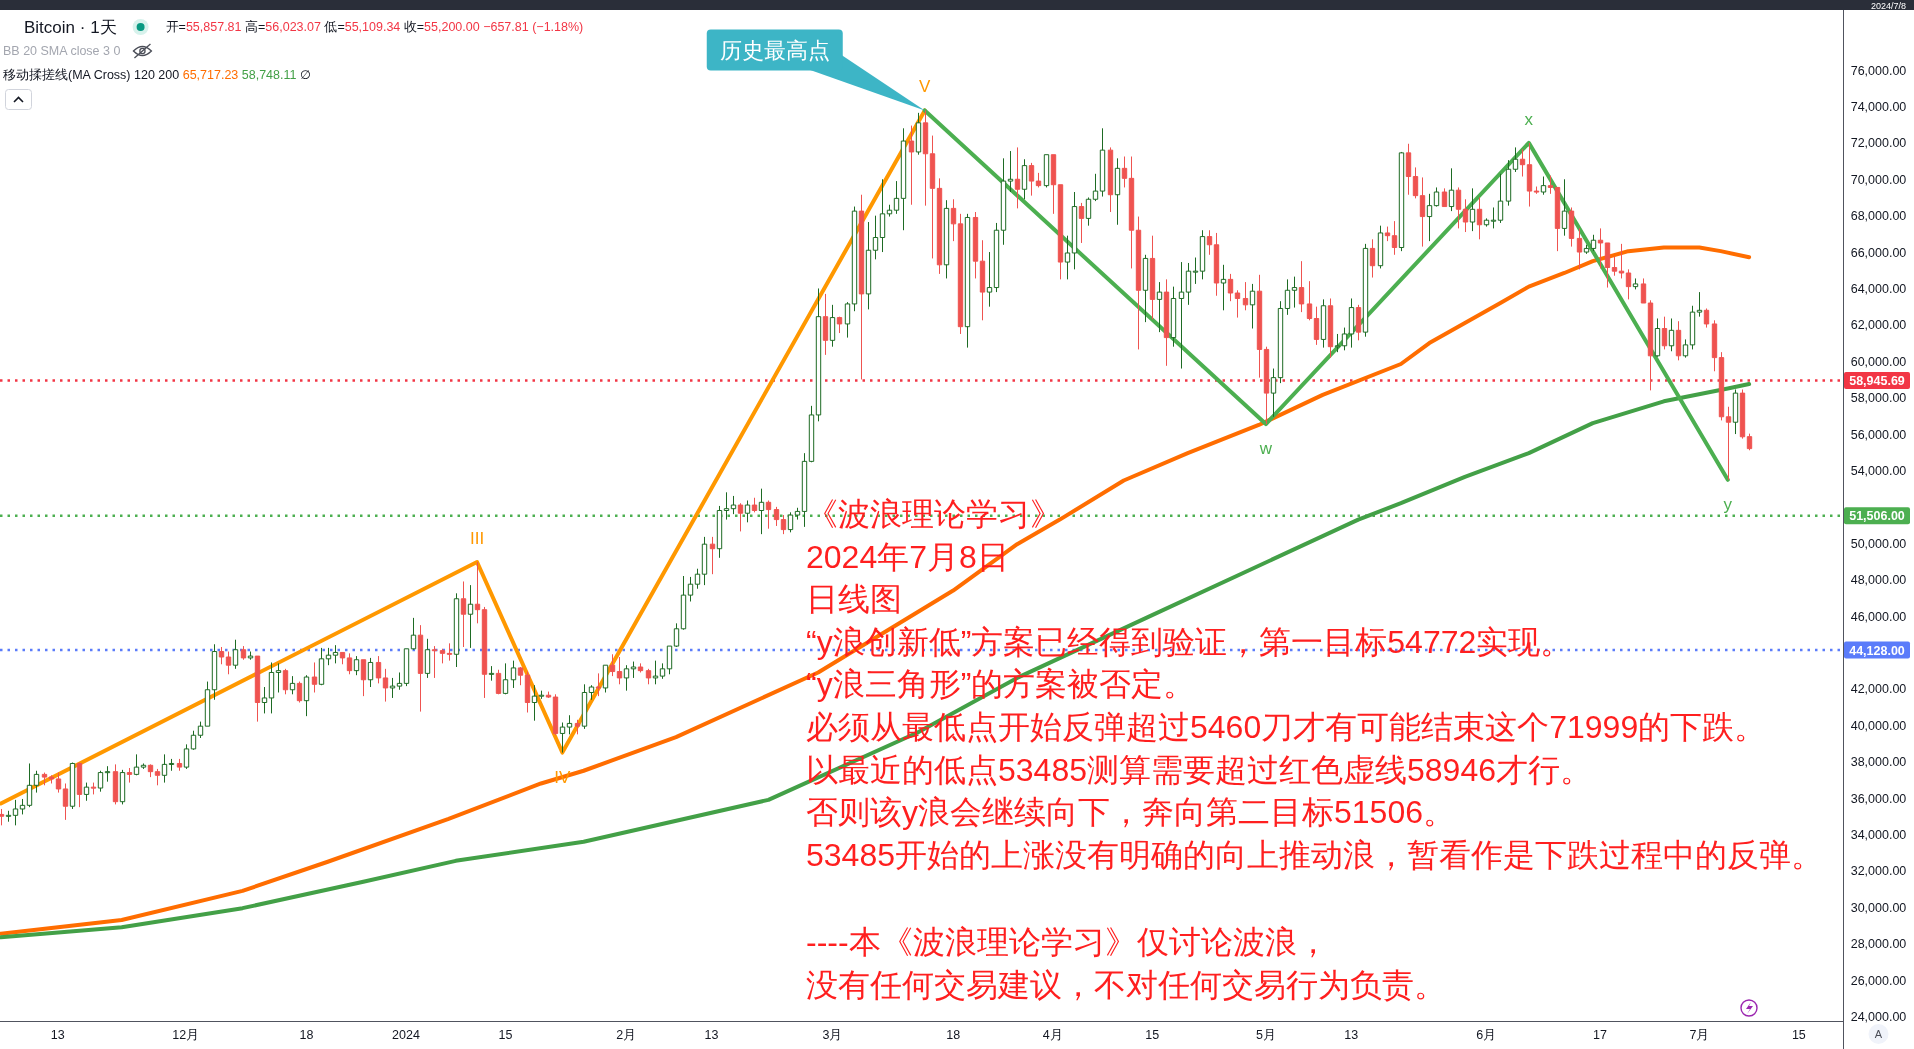 The width and height of the screenshot is (1914, 1049). Describe the element at coordinates (186, 1034) in the screenshot. I see `x-tick-label: 12月` at that location.